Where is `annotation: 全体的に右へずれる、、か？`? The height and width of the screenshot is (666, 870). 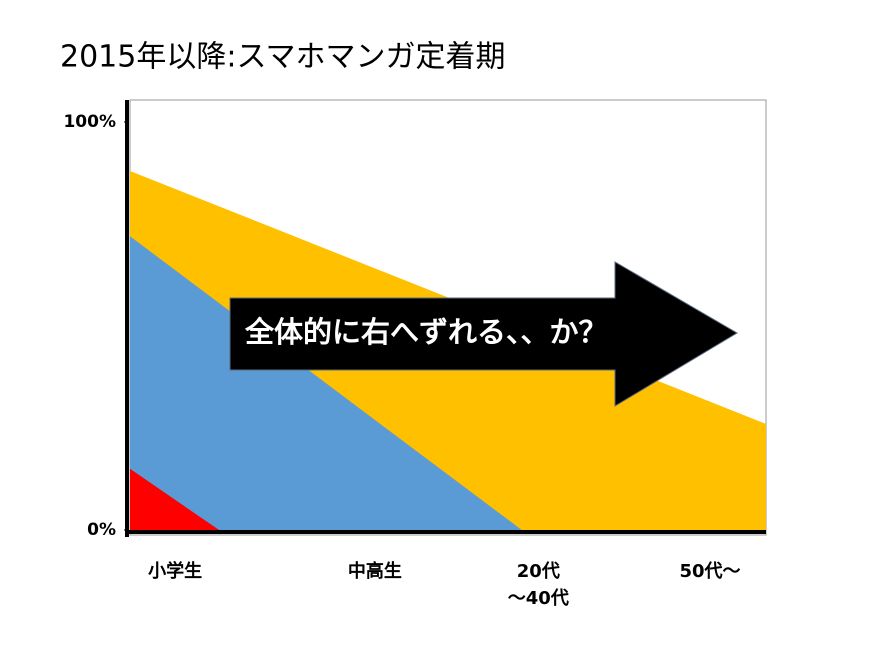 annotation: 全体的に右へずれる、、か？ is located at coordinates (426, 332).